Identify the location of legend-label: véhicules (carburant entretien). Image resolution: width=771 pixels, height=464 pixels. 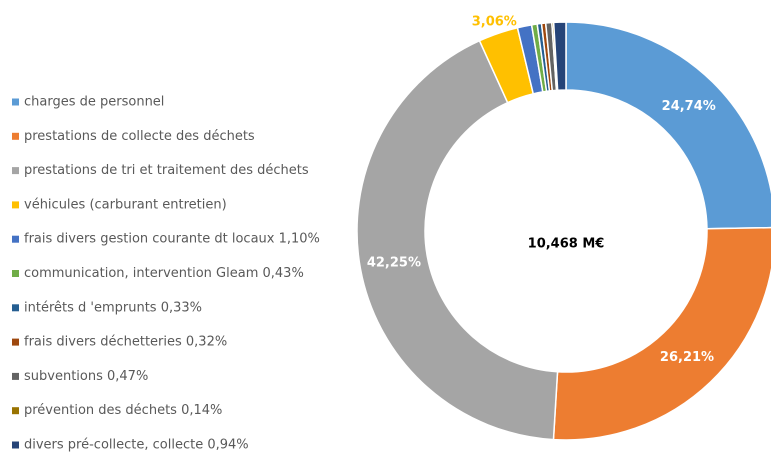
(125, 204).